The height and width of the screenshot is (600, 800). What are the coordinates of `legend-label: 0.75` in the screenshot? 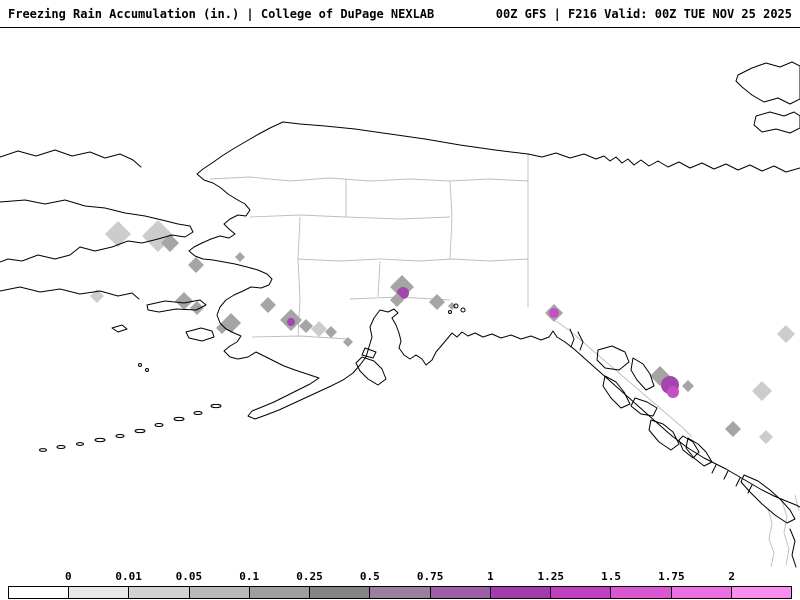 It's located at (430, 576).